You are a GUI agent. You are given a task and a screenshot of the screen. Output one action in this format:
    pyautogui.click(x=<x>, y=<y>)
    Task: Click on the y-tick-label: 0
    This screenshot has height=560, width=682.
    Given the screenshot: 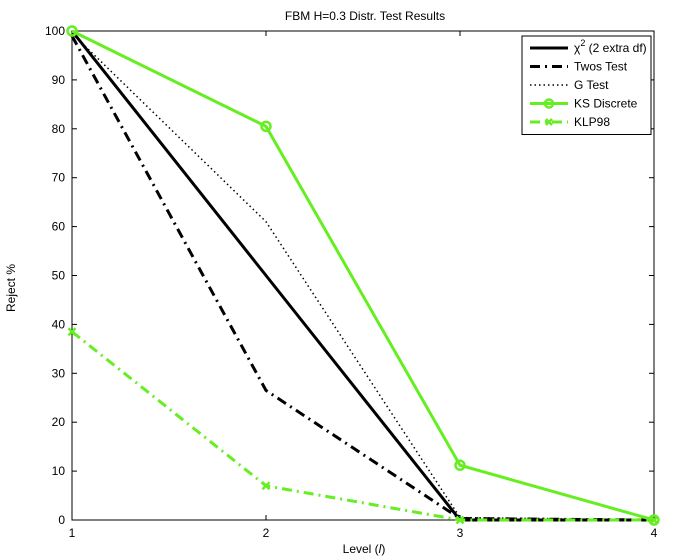 What is the action you would take?
    pyautogui.click(x=61, y=520)
    